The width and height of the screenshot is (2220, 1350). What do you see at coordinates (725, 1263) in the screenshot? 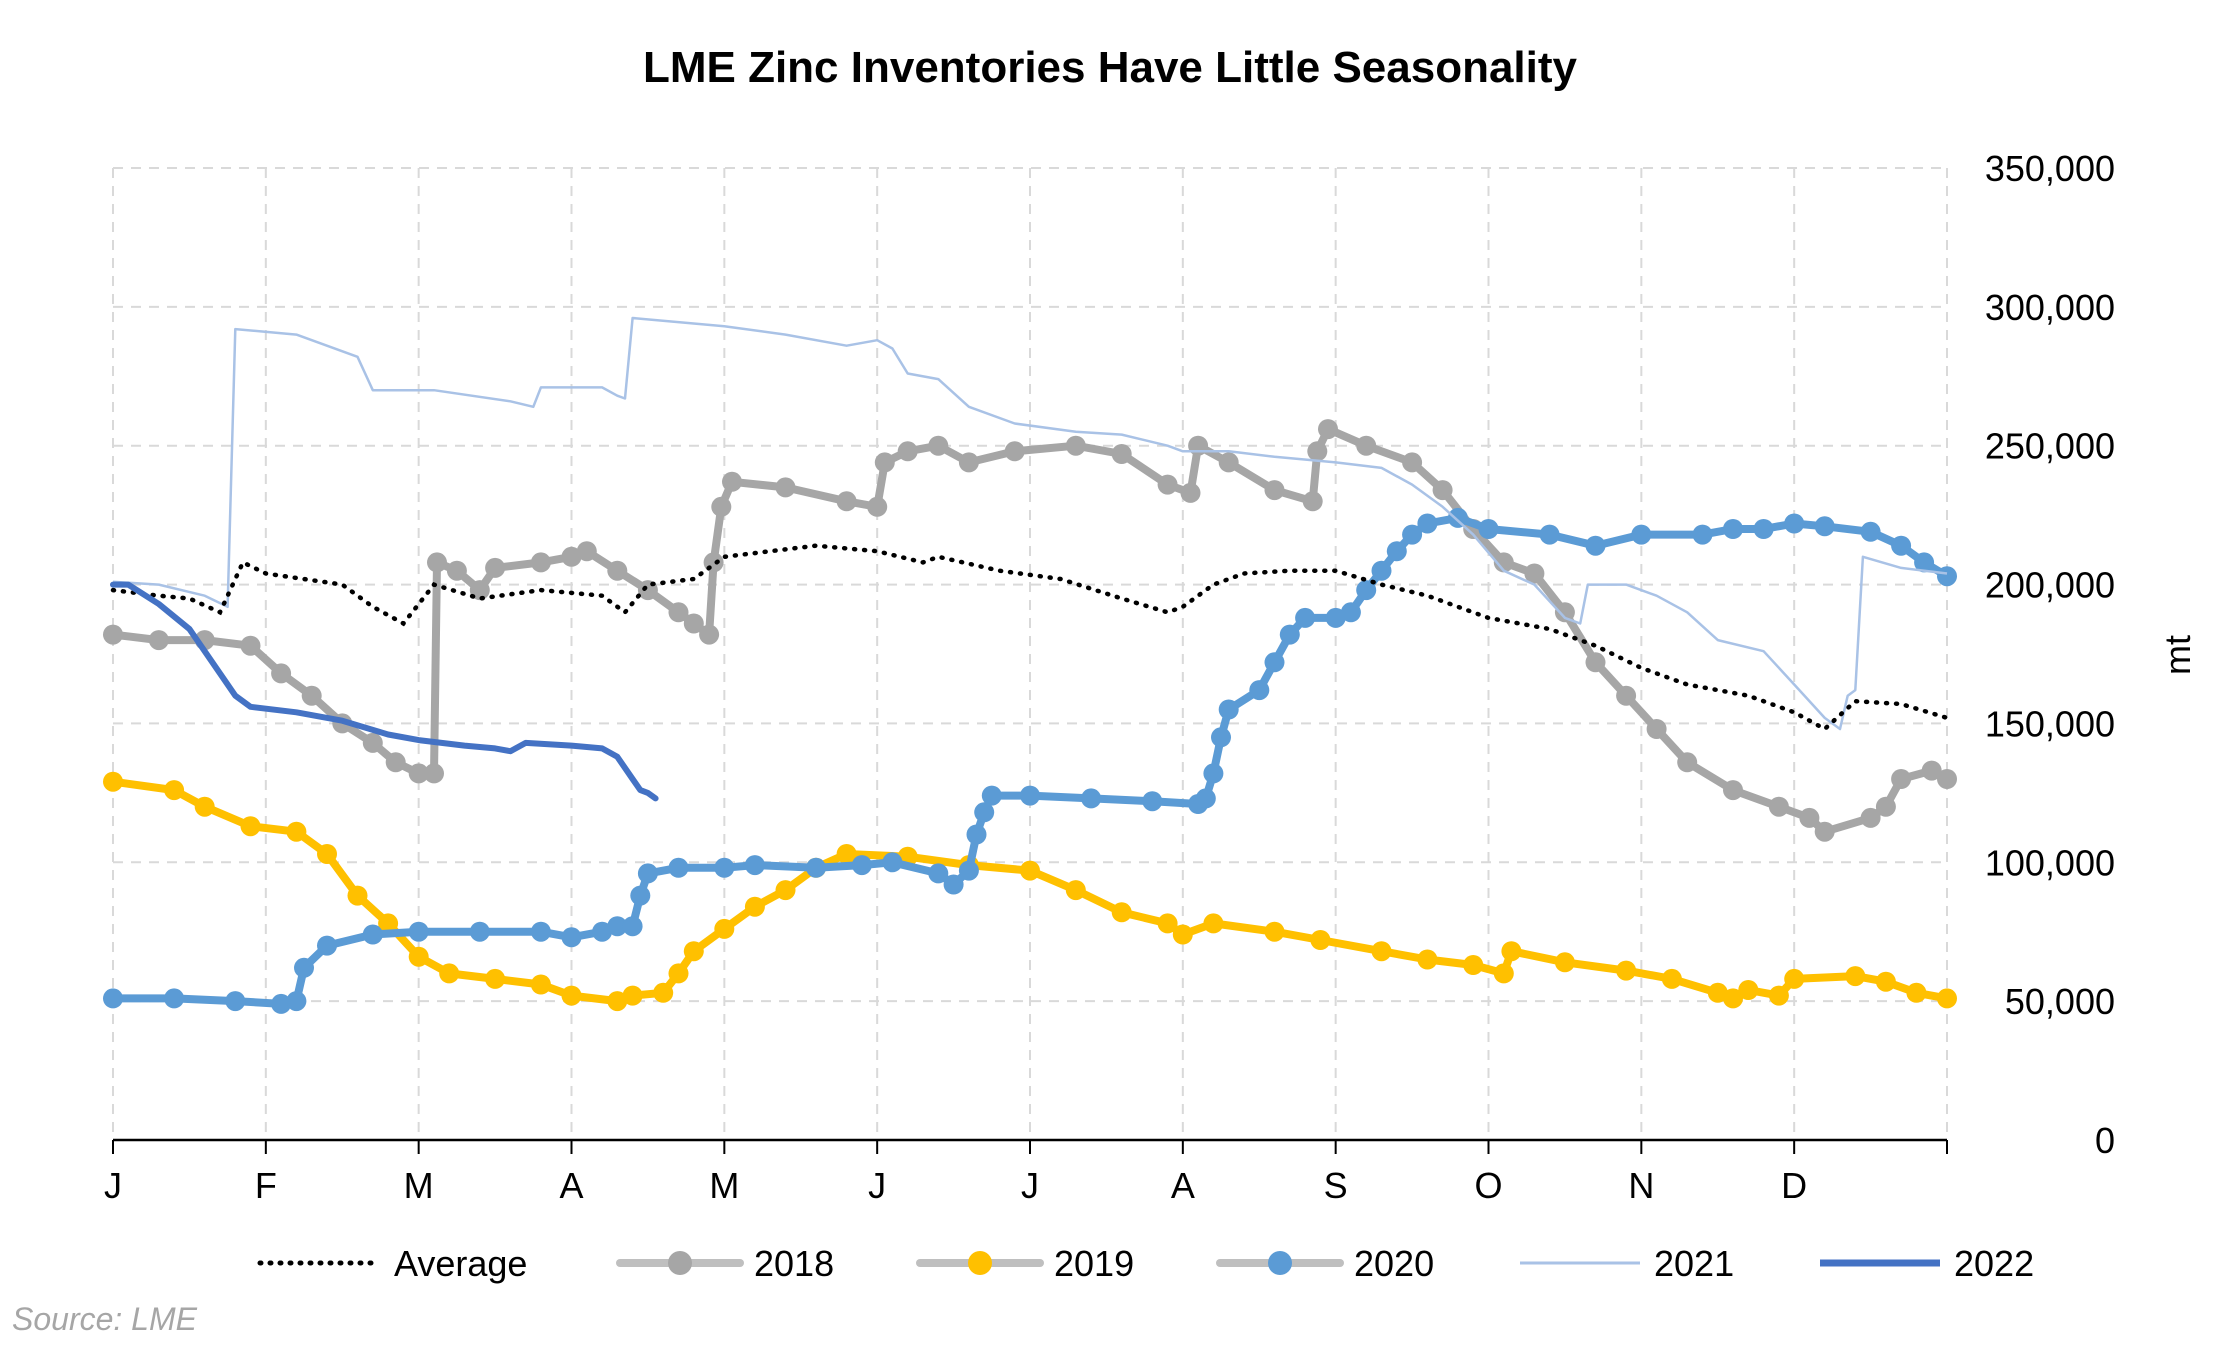
I see `legend-item-2018: 2018` at bounding box center [725, 1263].